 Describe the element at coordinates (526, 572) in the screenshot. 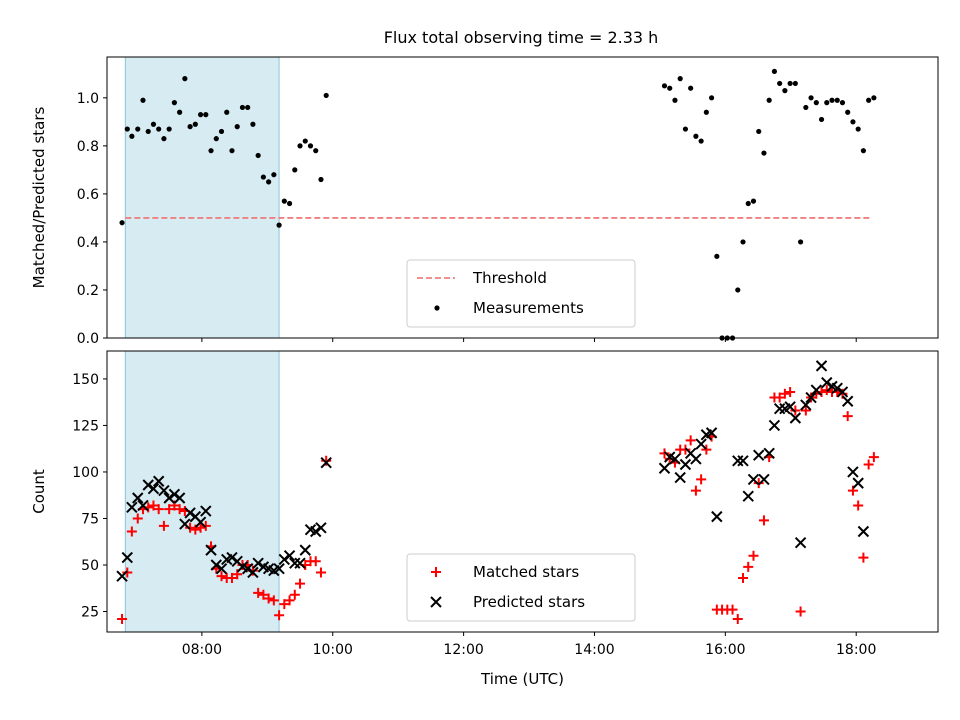

I see `legend-label: Matched stars` at that location.